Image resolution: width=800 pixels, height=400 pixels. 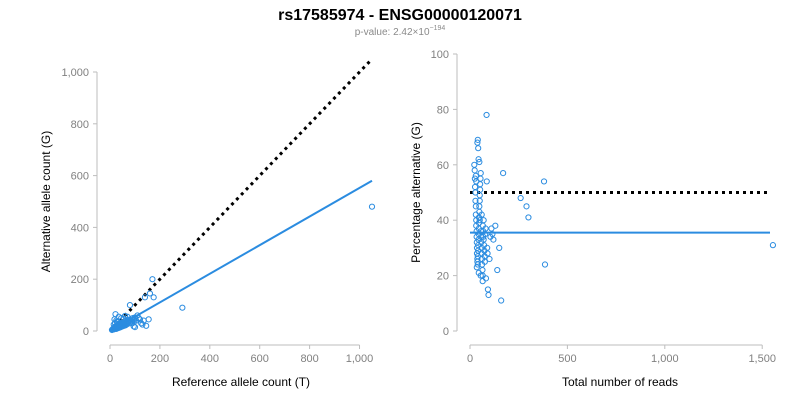 I want to click on y-tick-label: 60, so click(x=443, y=166).